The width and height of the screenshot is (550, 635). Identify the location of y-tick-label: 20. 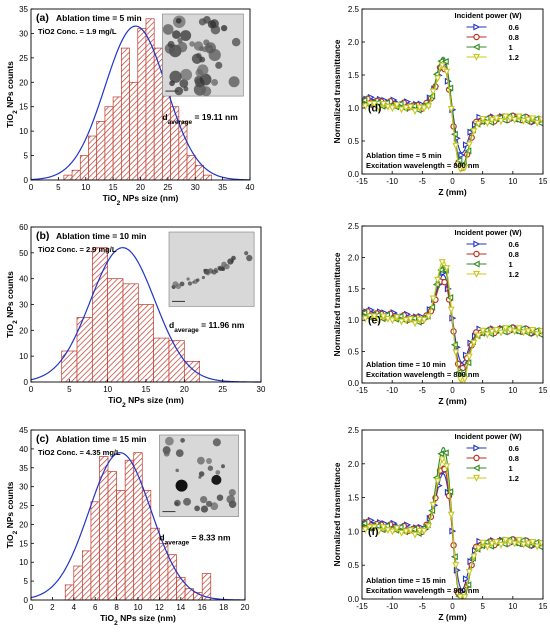
(23, 82).